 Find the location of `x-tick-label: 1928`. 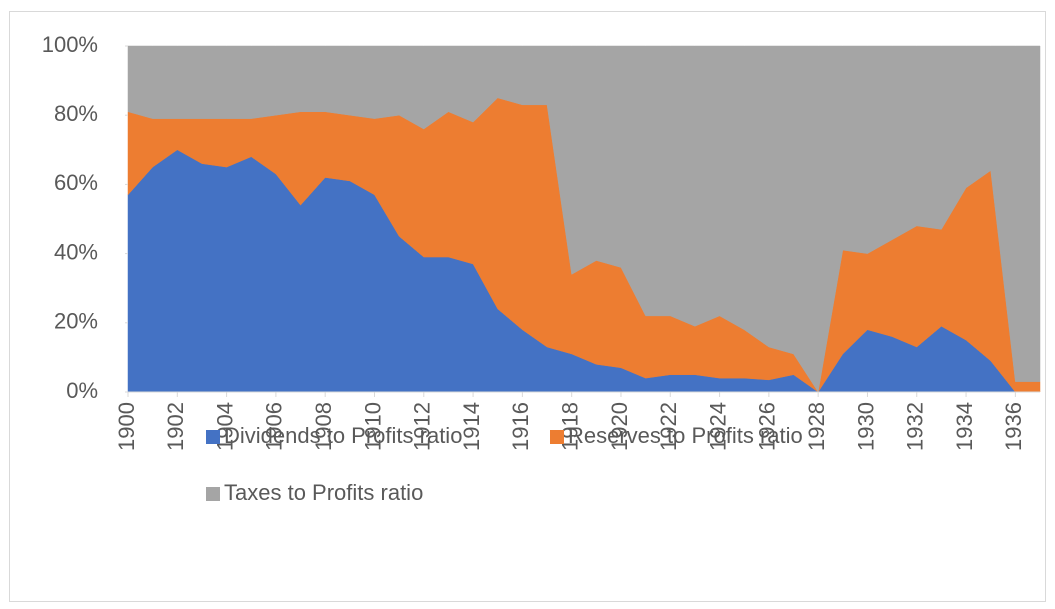

x-tick-label: 1928 is located at coordinates (816, 426).